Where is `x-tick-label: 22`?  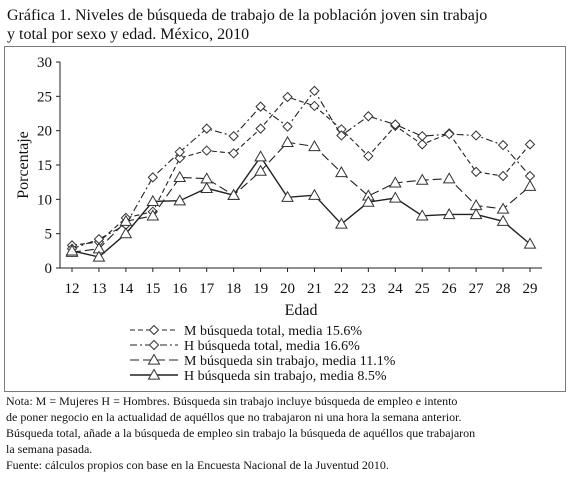 x-tick-label: 22 is located at coordinates (341, 289).